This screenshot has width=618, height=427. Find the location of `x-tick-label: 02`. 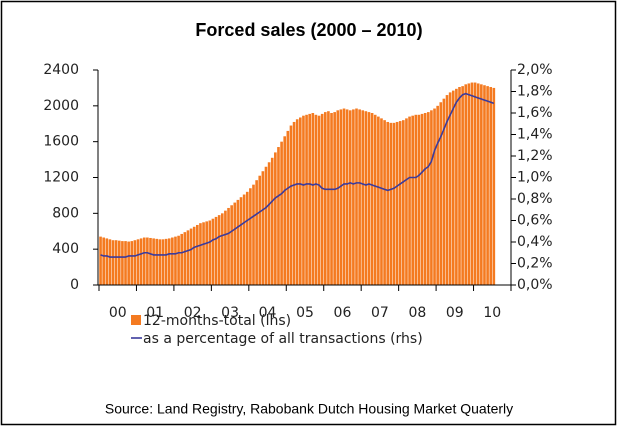

x-tick-label: 02 is located at coordinates (193, 313).